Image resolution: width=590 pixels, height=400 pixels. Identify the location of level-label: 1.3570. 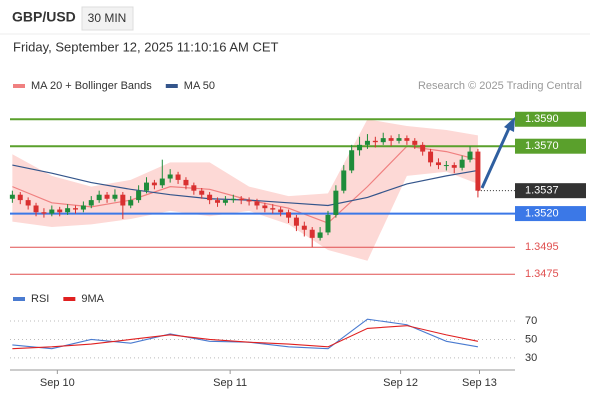
(542, 146).